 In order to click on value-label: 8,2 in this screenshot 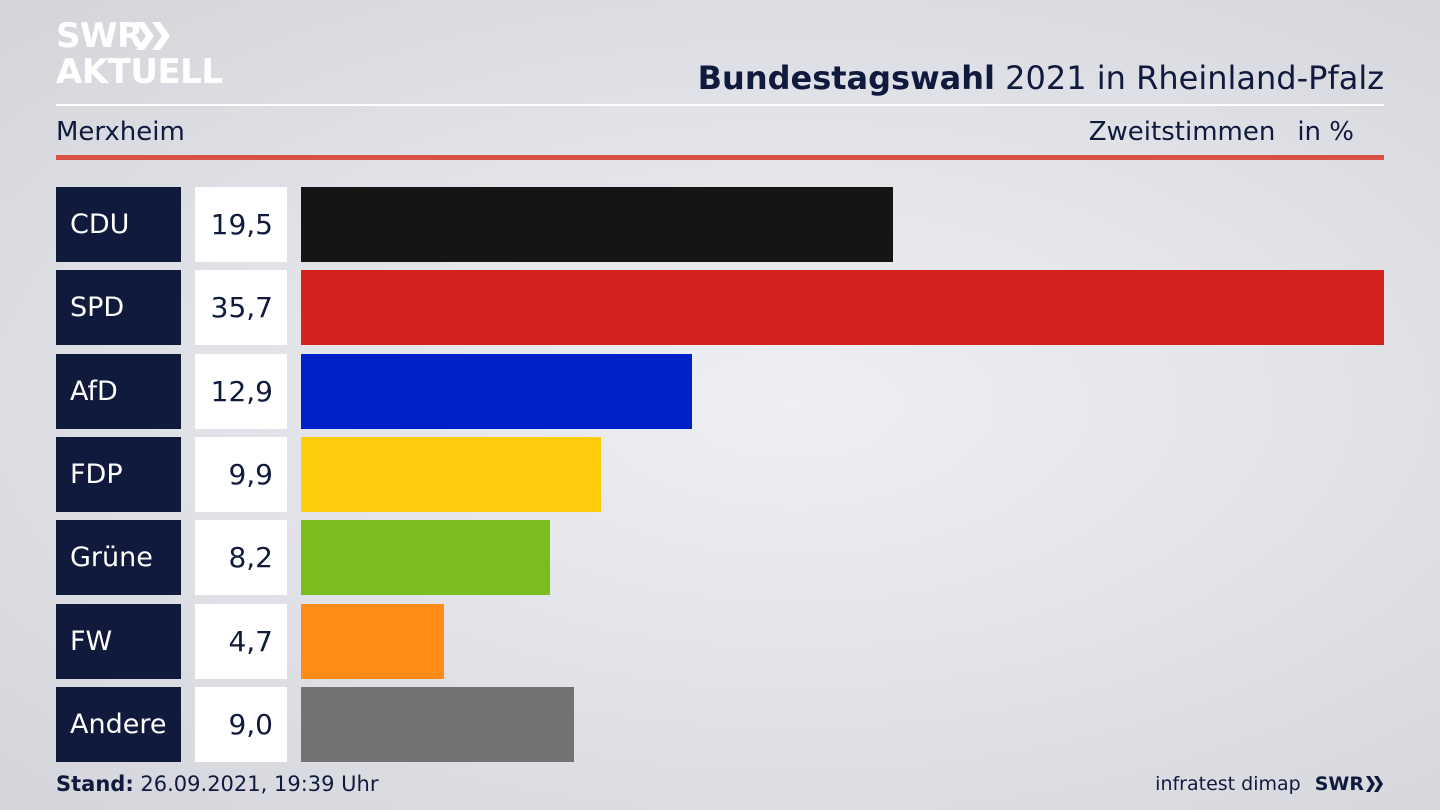, I will do `click(241, 557)`.